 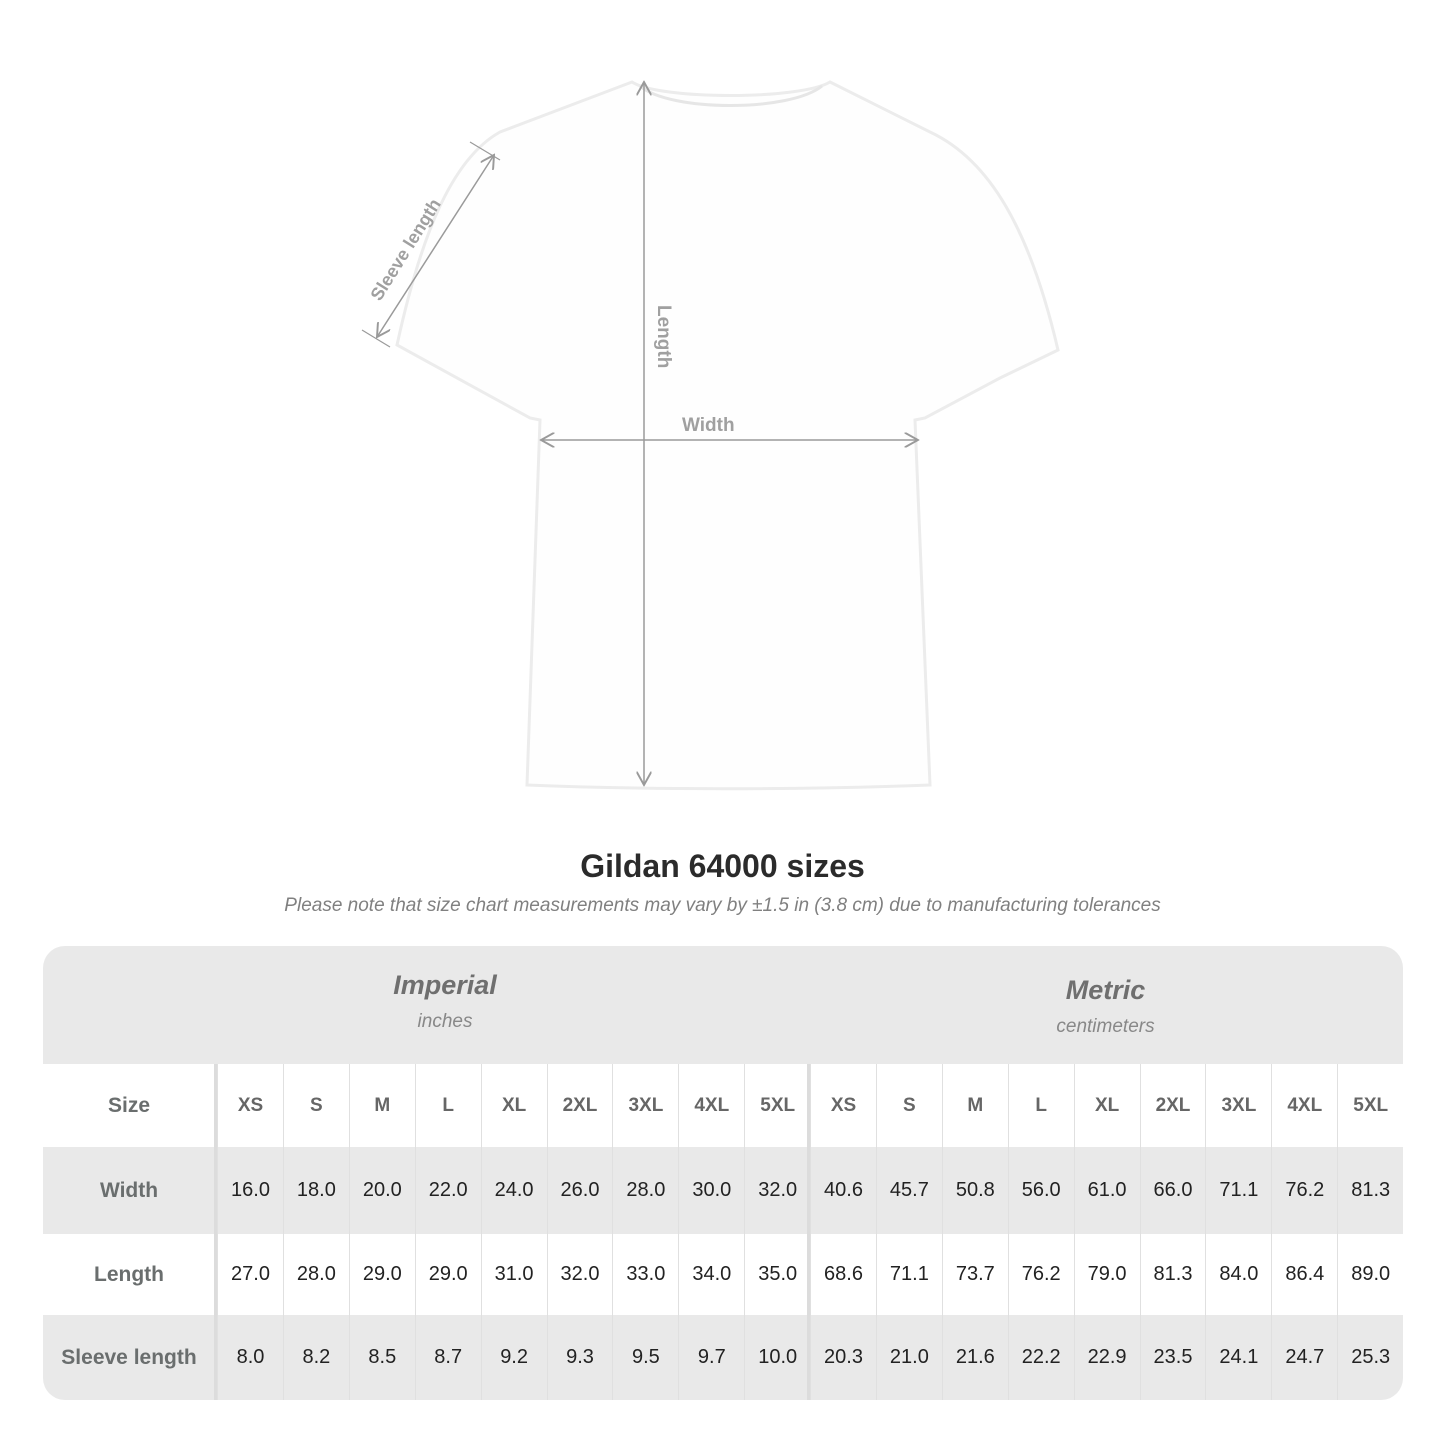 I want to click on table-cell: 79.0, so click(x=1106, y=1274).